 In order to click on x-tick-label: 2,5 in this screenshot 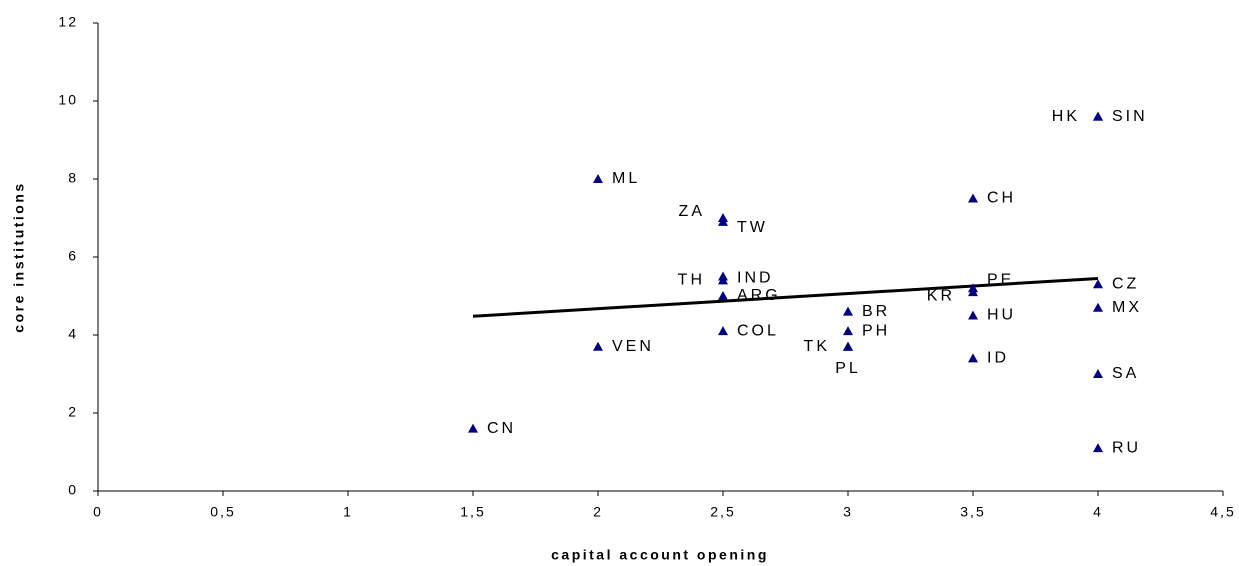, I will do `click(722, 512)`.